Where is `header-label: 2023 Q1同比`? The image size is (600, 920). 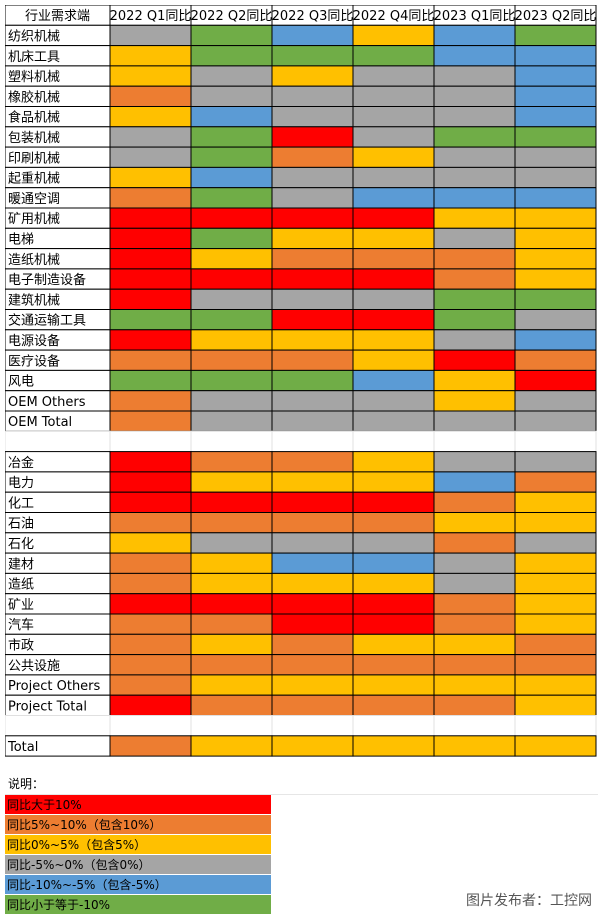
header-label: 2023 Q1同比 is located at coordinates (475, 16).